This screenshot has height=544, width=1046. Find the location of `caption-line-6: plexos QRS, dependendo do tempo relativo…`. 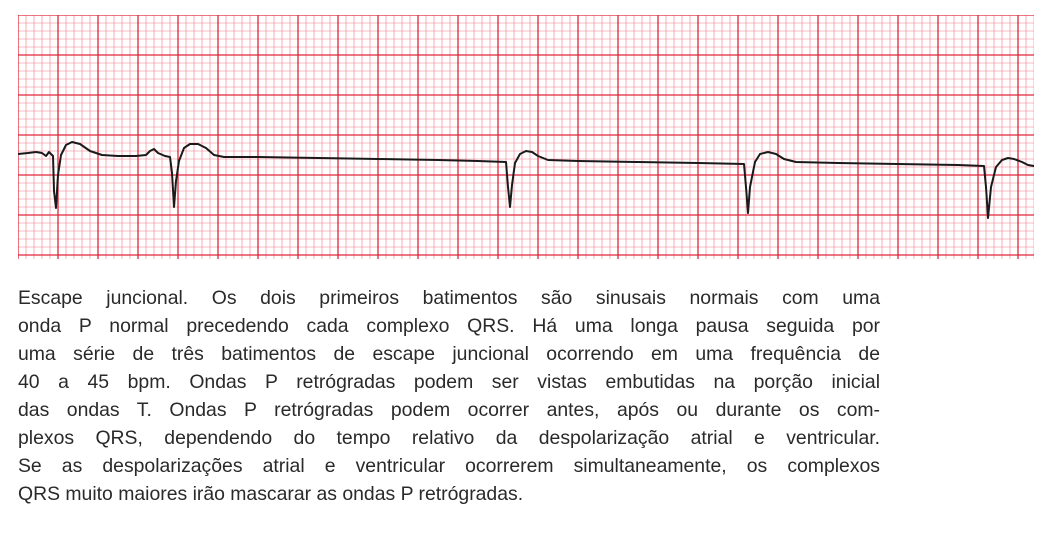

caption-line-6: plexos QRS, dependendo do tempo relativo… is located at coordinates (449, 438).